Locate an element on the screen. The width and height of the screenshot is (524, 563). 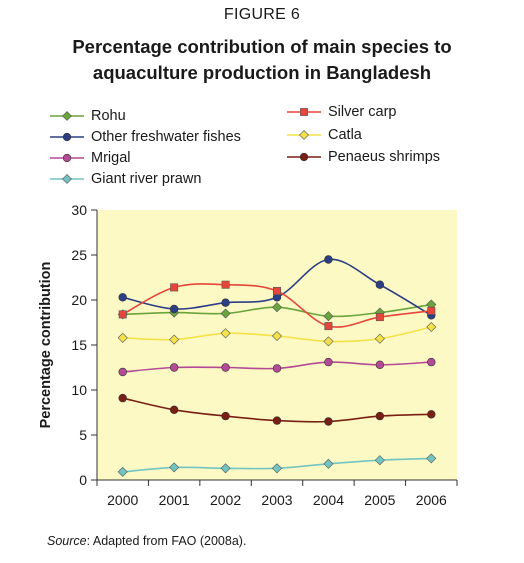
legend-item-giant-river-prawn: Giant river prawn is located at coordinates (125, 179).